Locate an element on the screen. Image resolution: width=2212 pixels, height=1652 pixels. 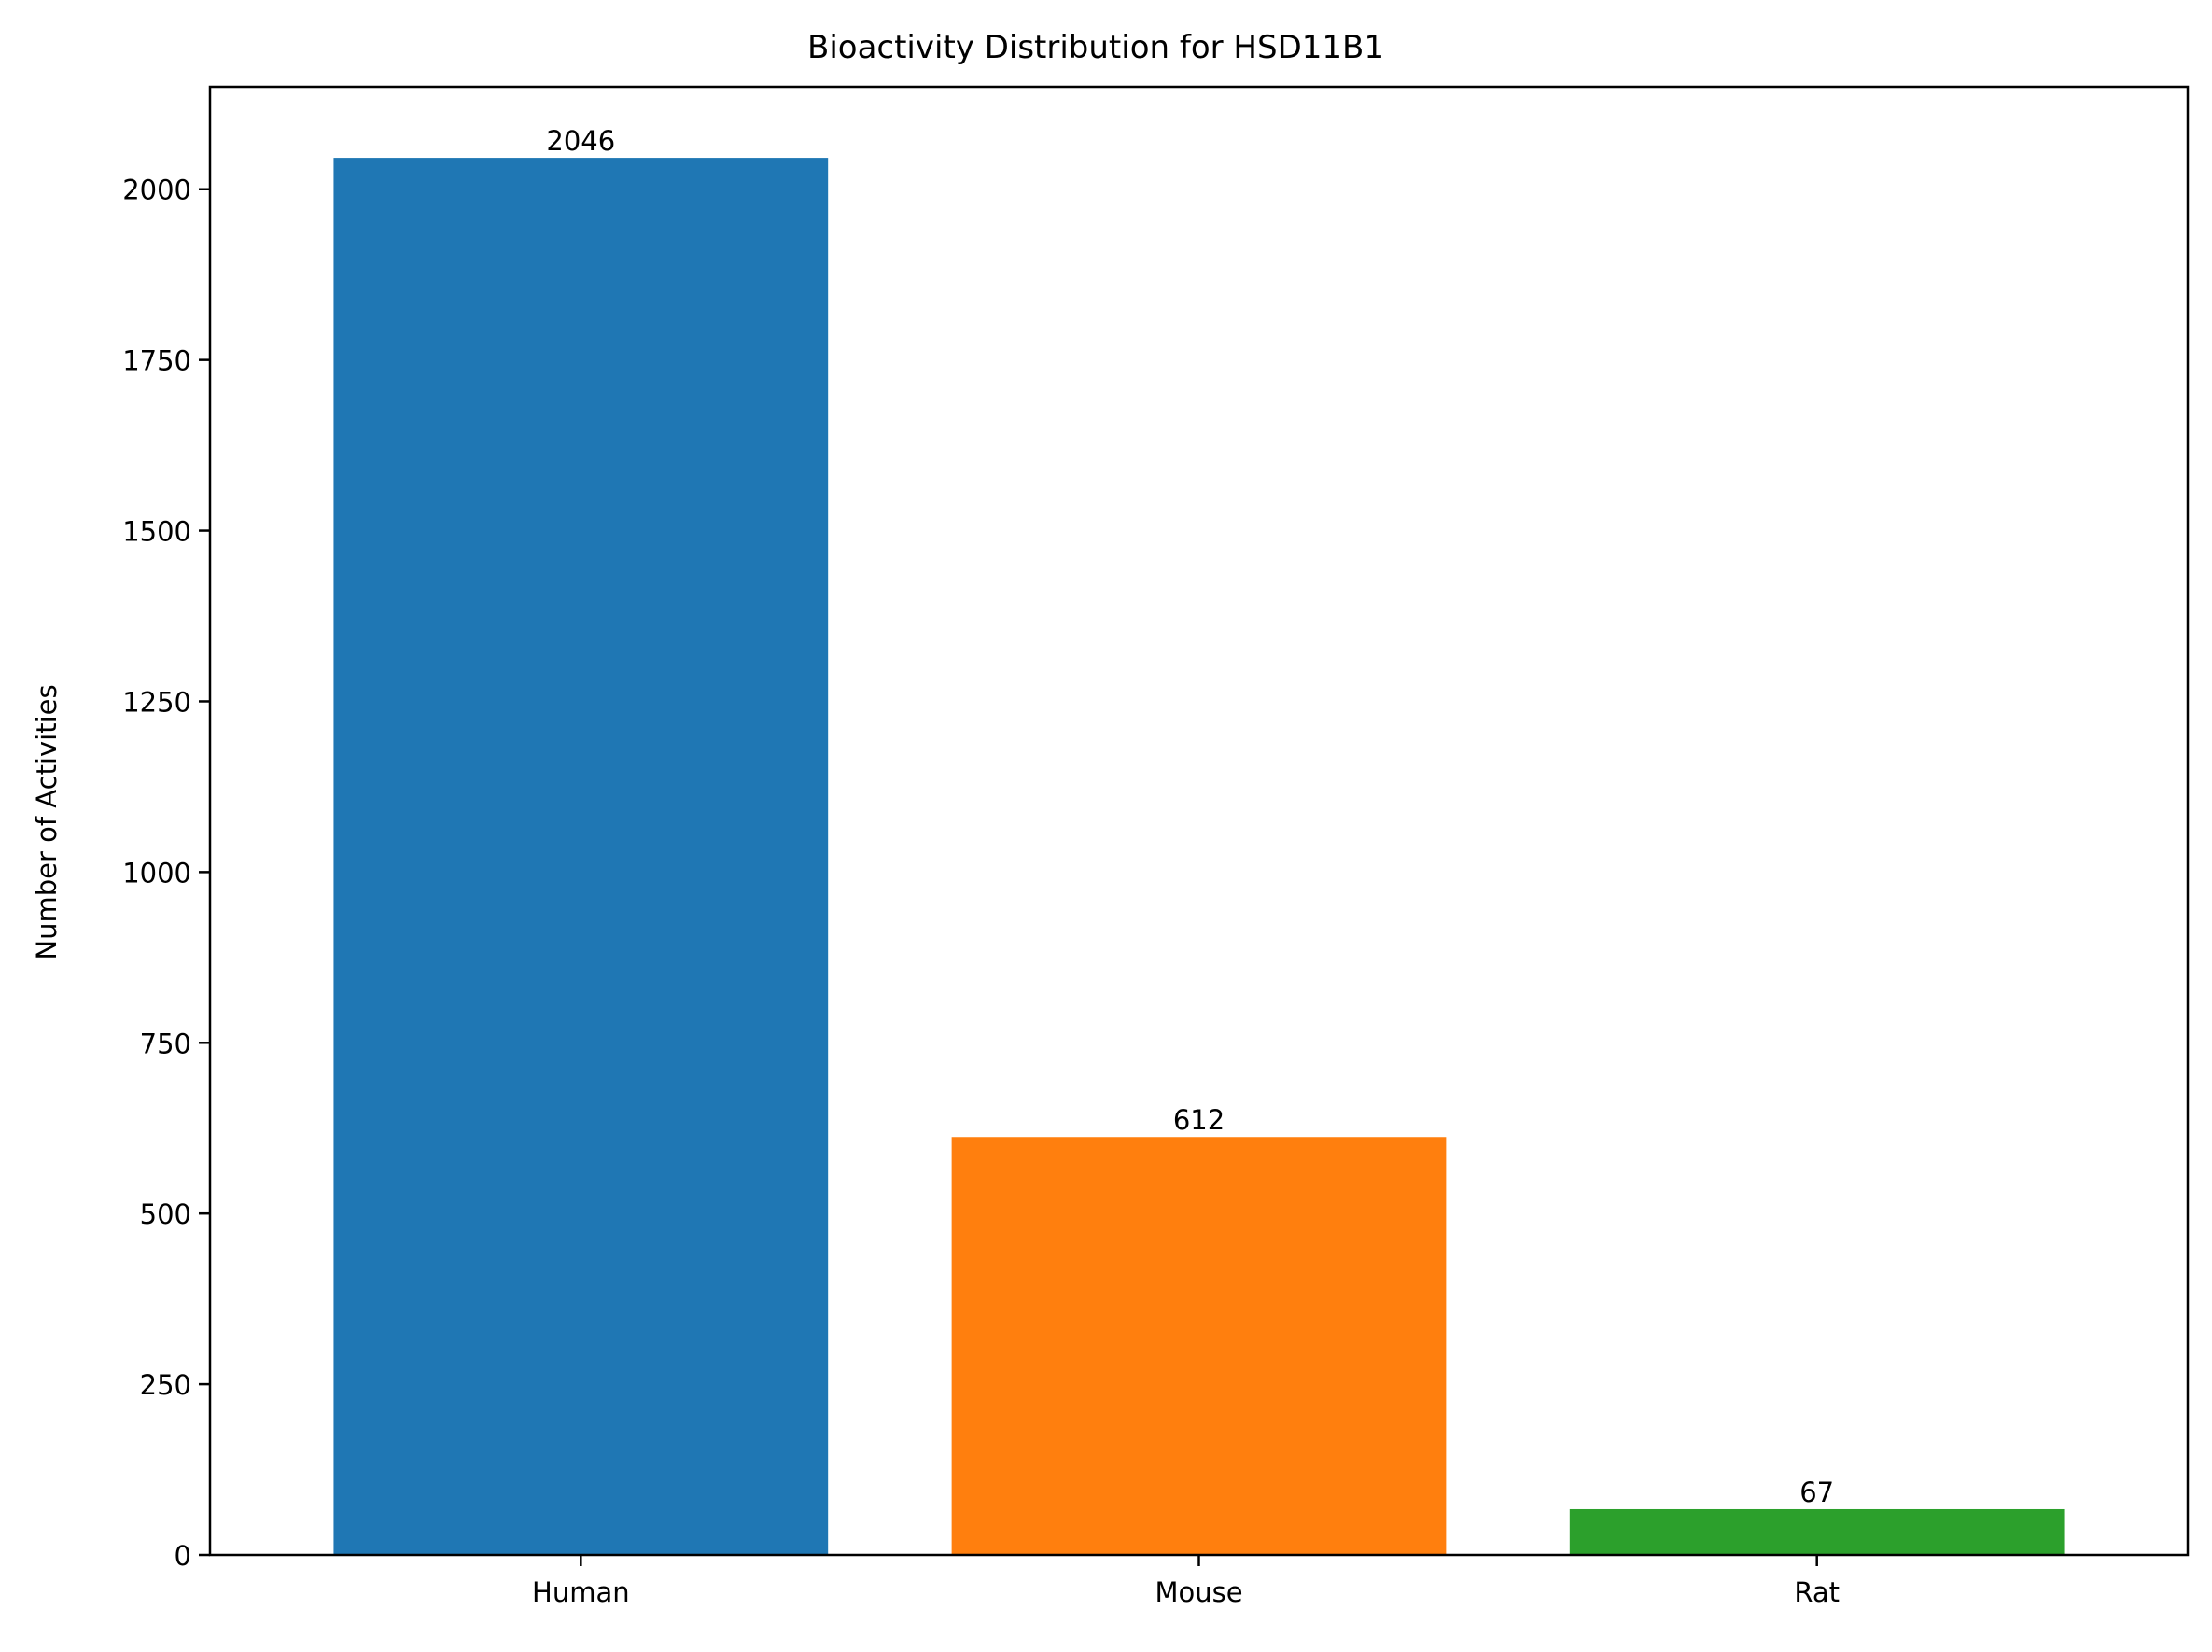
y-tick-label: 0 is located at coordinates (183, 1556).